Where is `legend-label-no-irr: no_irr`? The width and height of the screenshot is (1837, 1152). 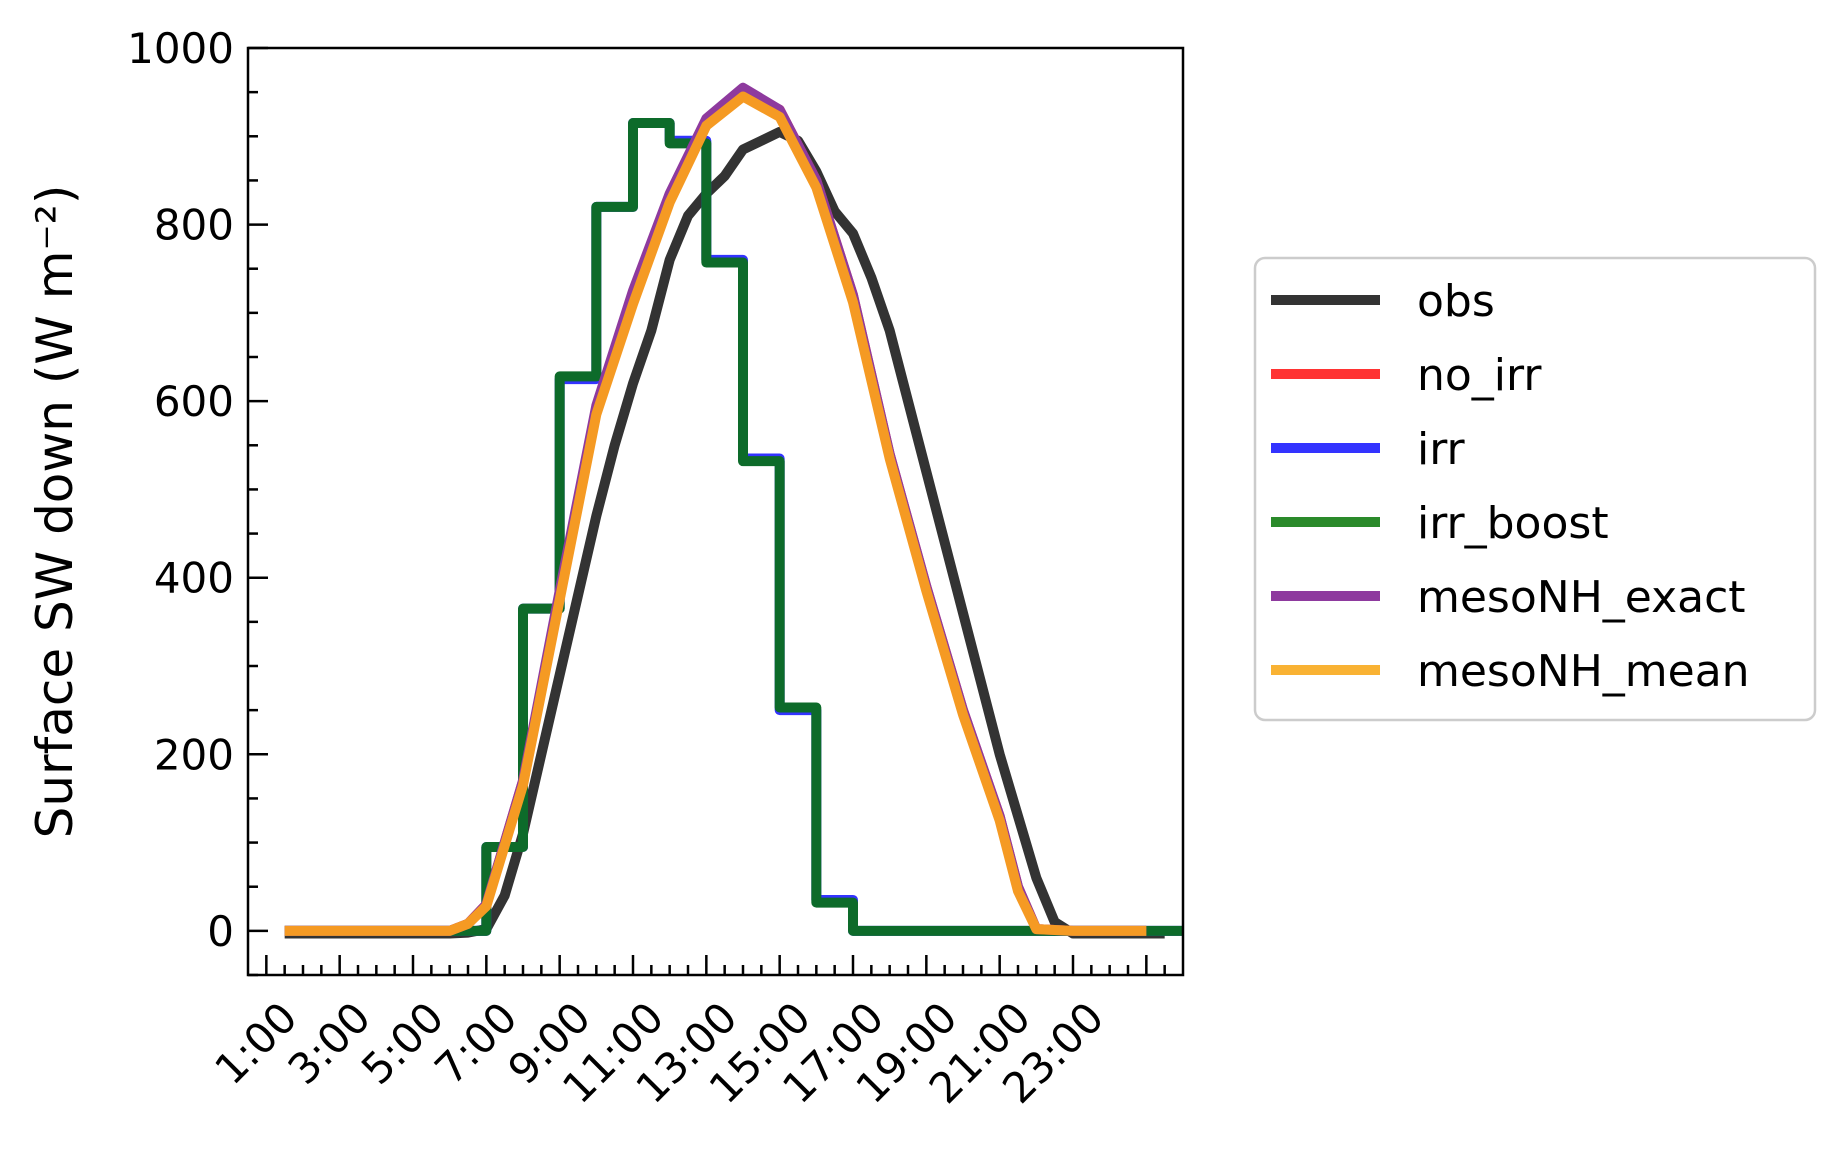 legend-label-no-irr: no_irr is located at coordinates (1479, 375).